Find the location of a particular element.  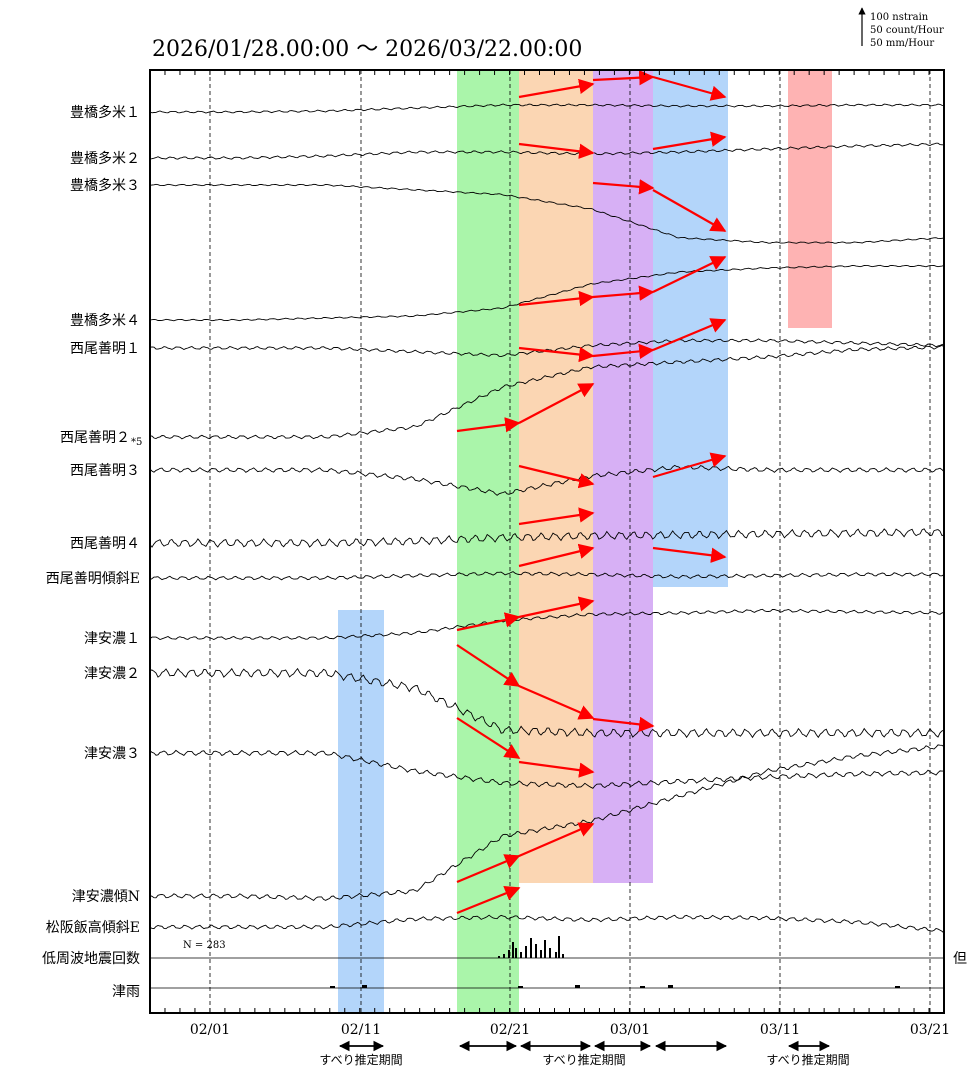

series-label-10: 津安濃１ is located at coordinates (112, 639).